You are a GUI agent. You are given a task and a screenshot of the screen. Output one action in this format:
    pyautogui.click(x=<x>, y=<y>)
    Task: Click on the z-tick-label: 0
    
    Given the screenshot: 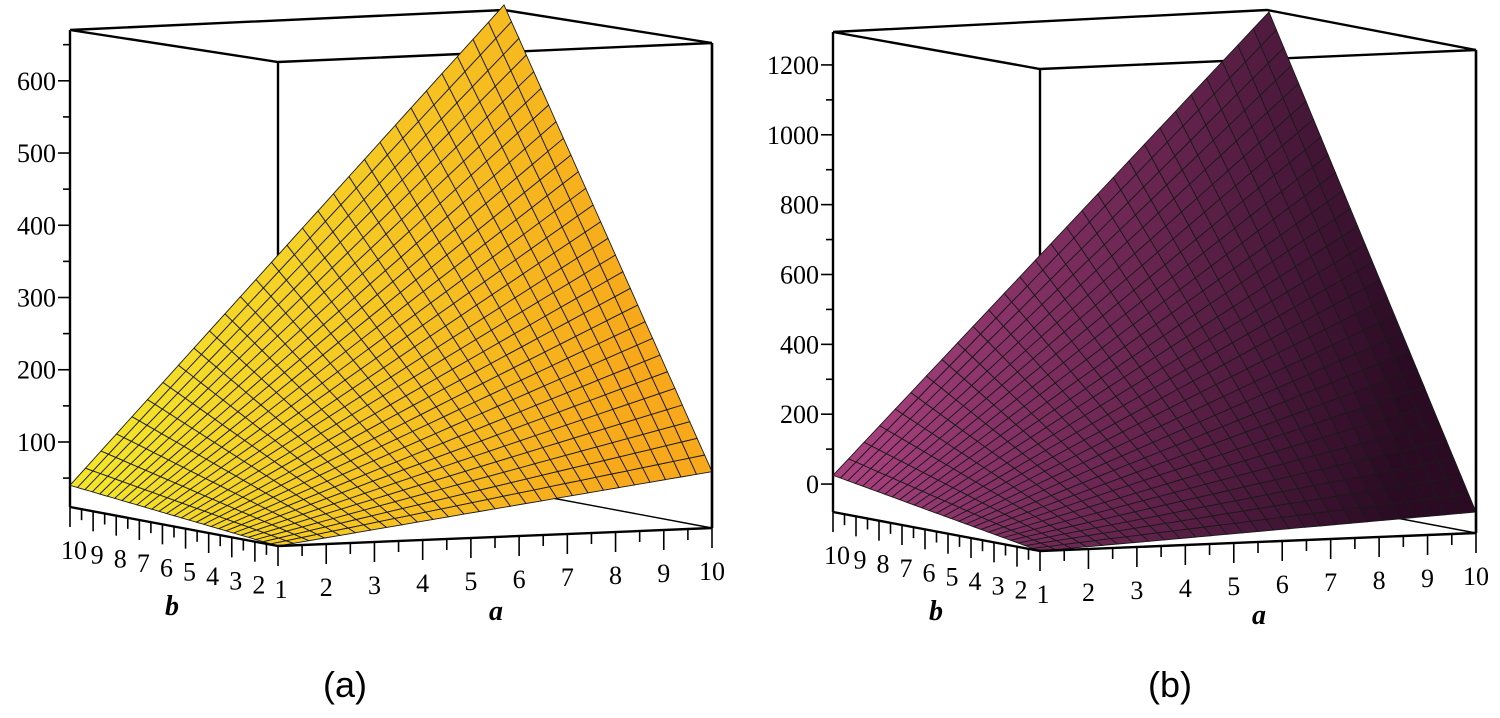 What is the action you would take?
    pyautogui.click(x=812, y=484)
    